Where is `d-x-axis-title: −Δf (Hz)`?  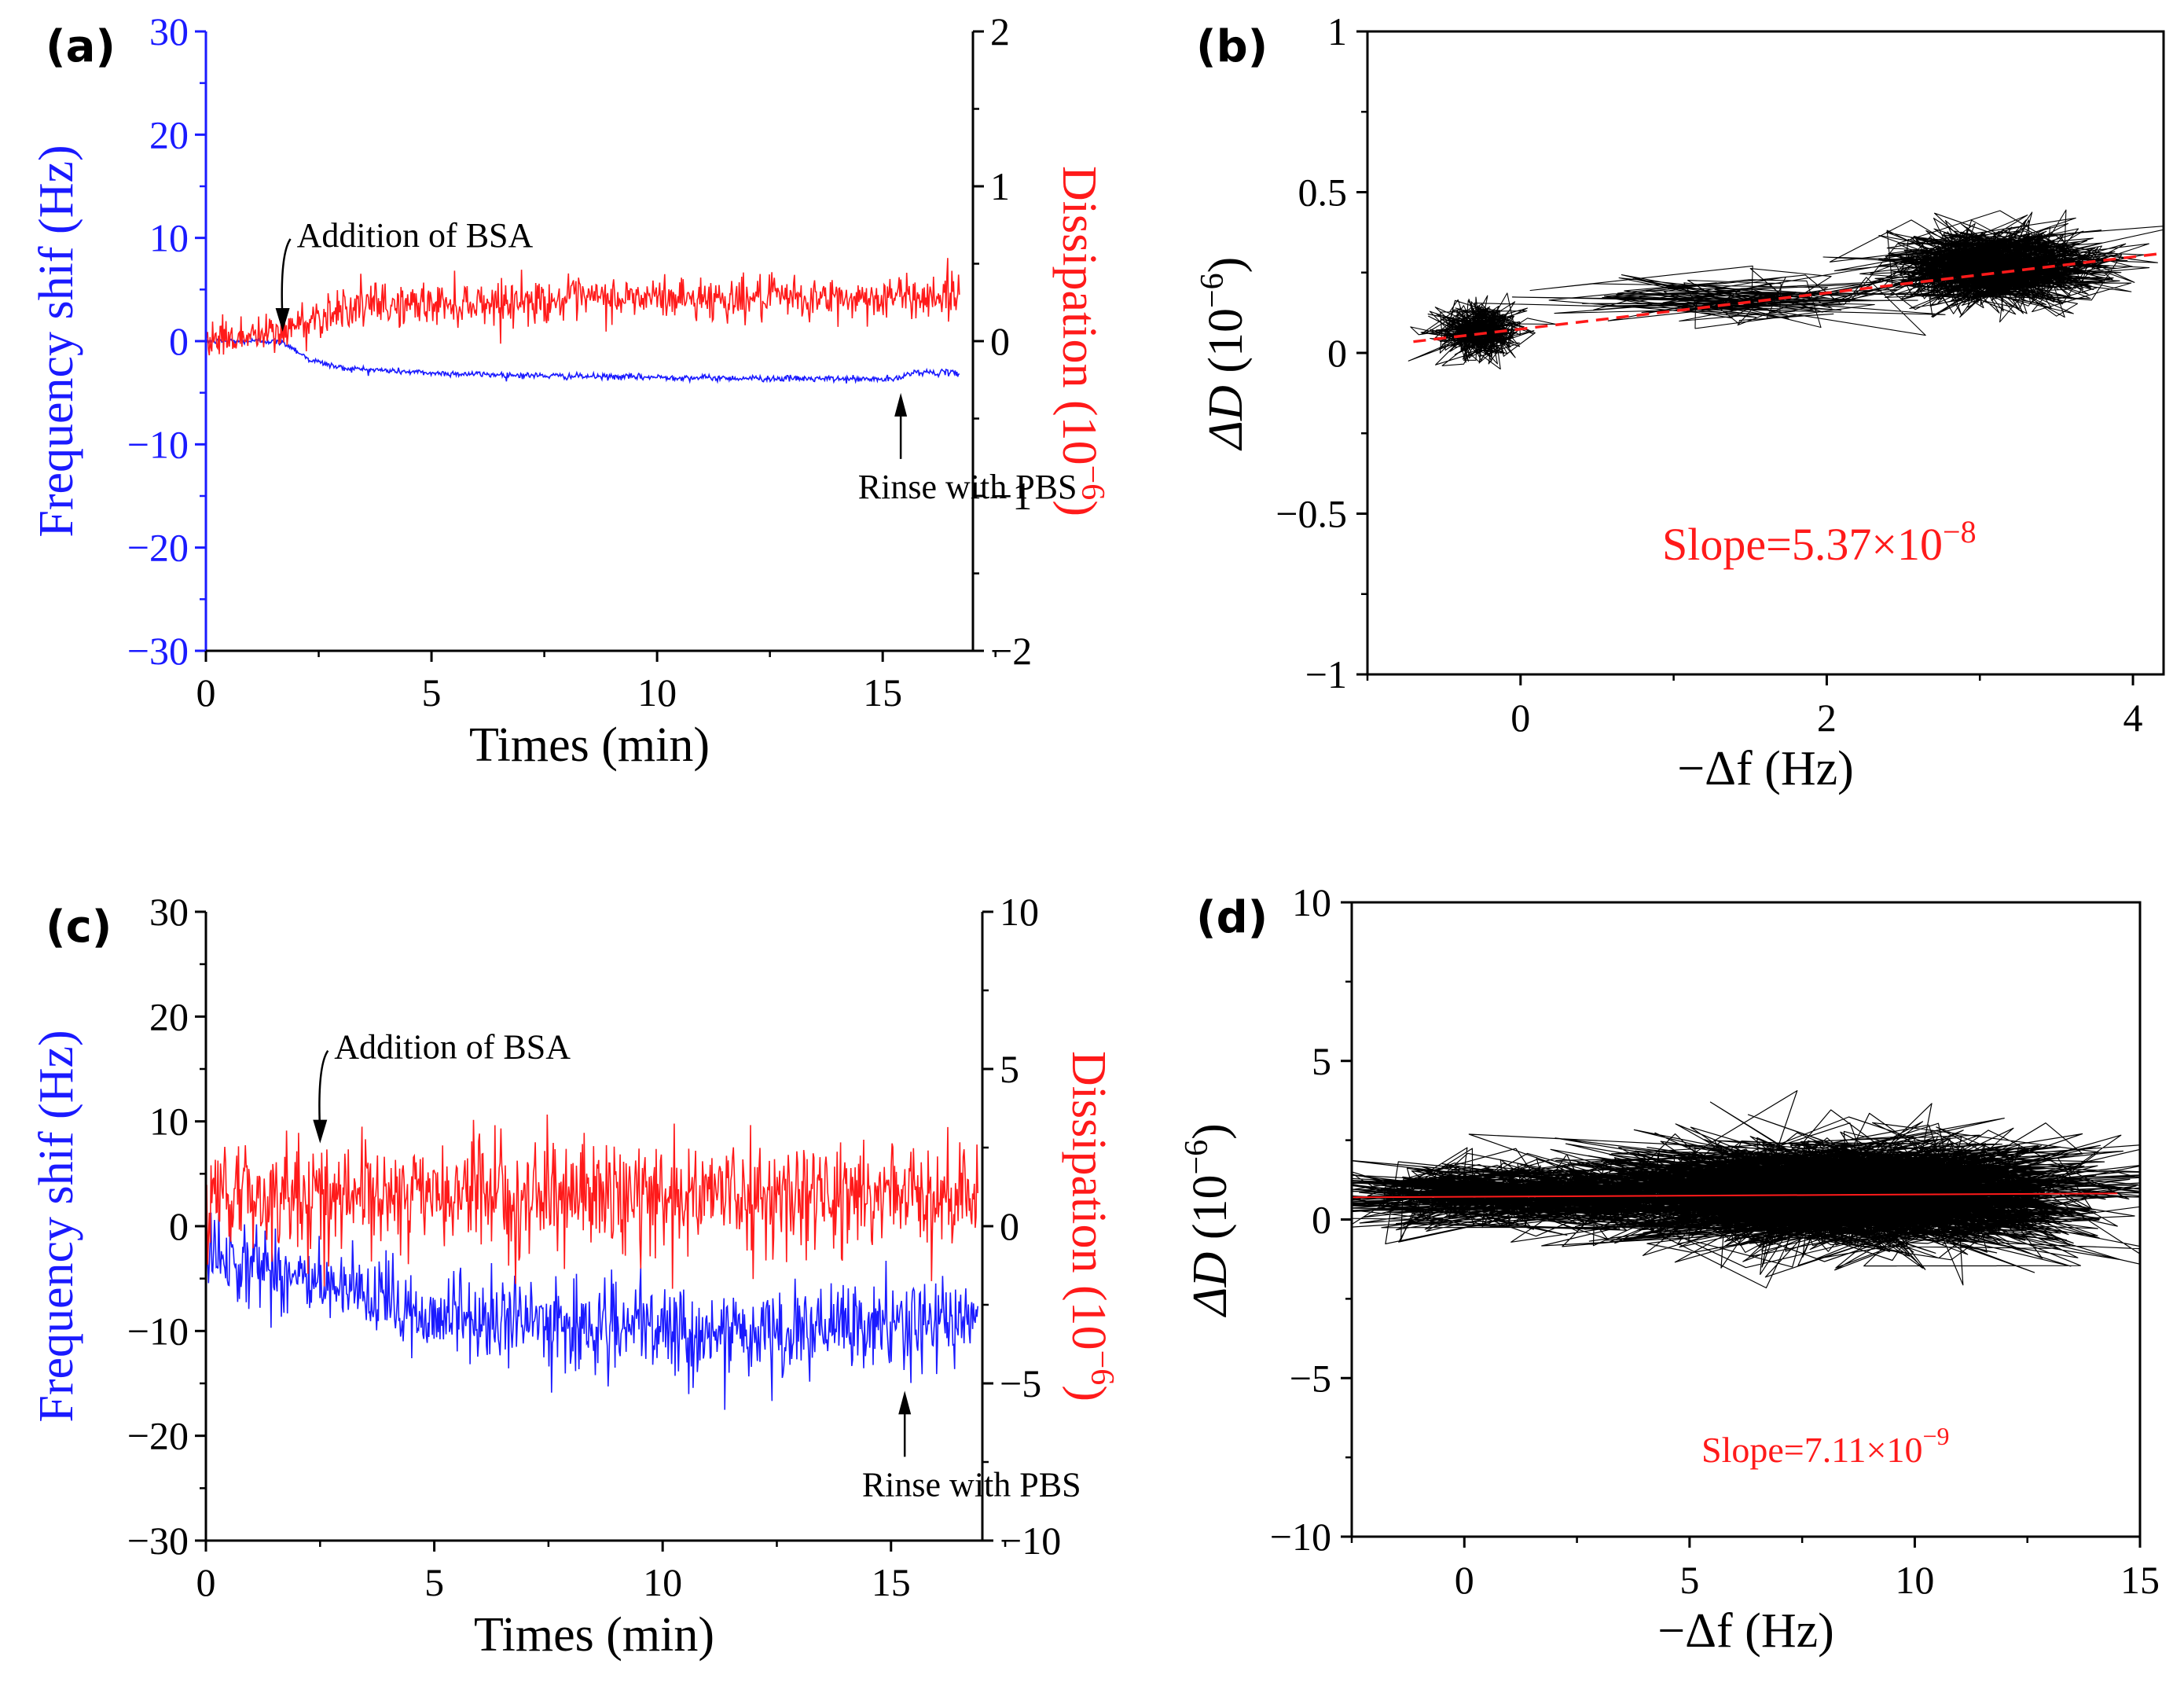
d-x-axis-title: −Δf (Hz) is located at coordinates (1745, 1631).